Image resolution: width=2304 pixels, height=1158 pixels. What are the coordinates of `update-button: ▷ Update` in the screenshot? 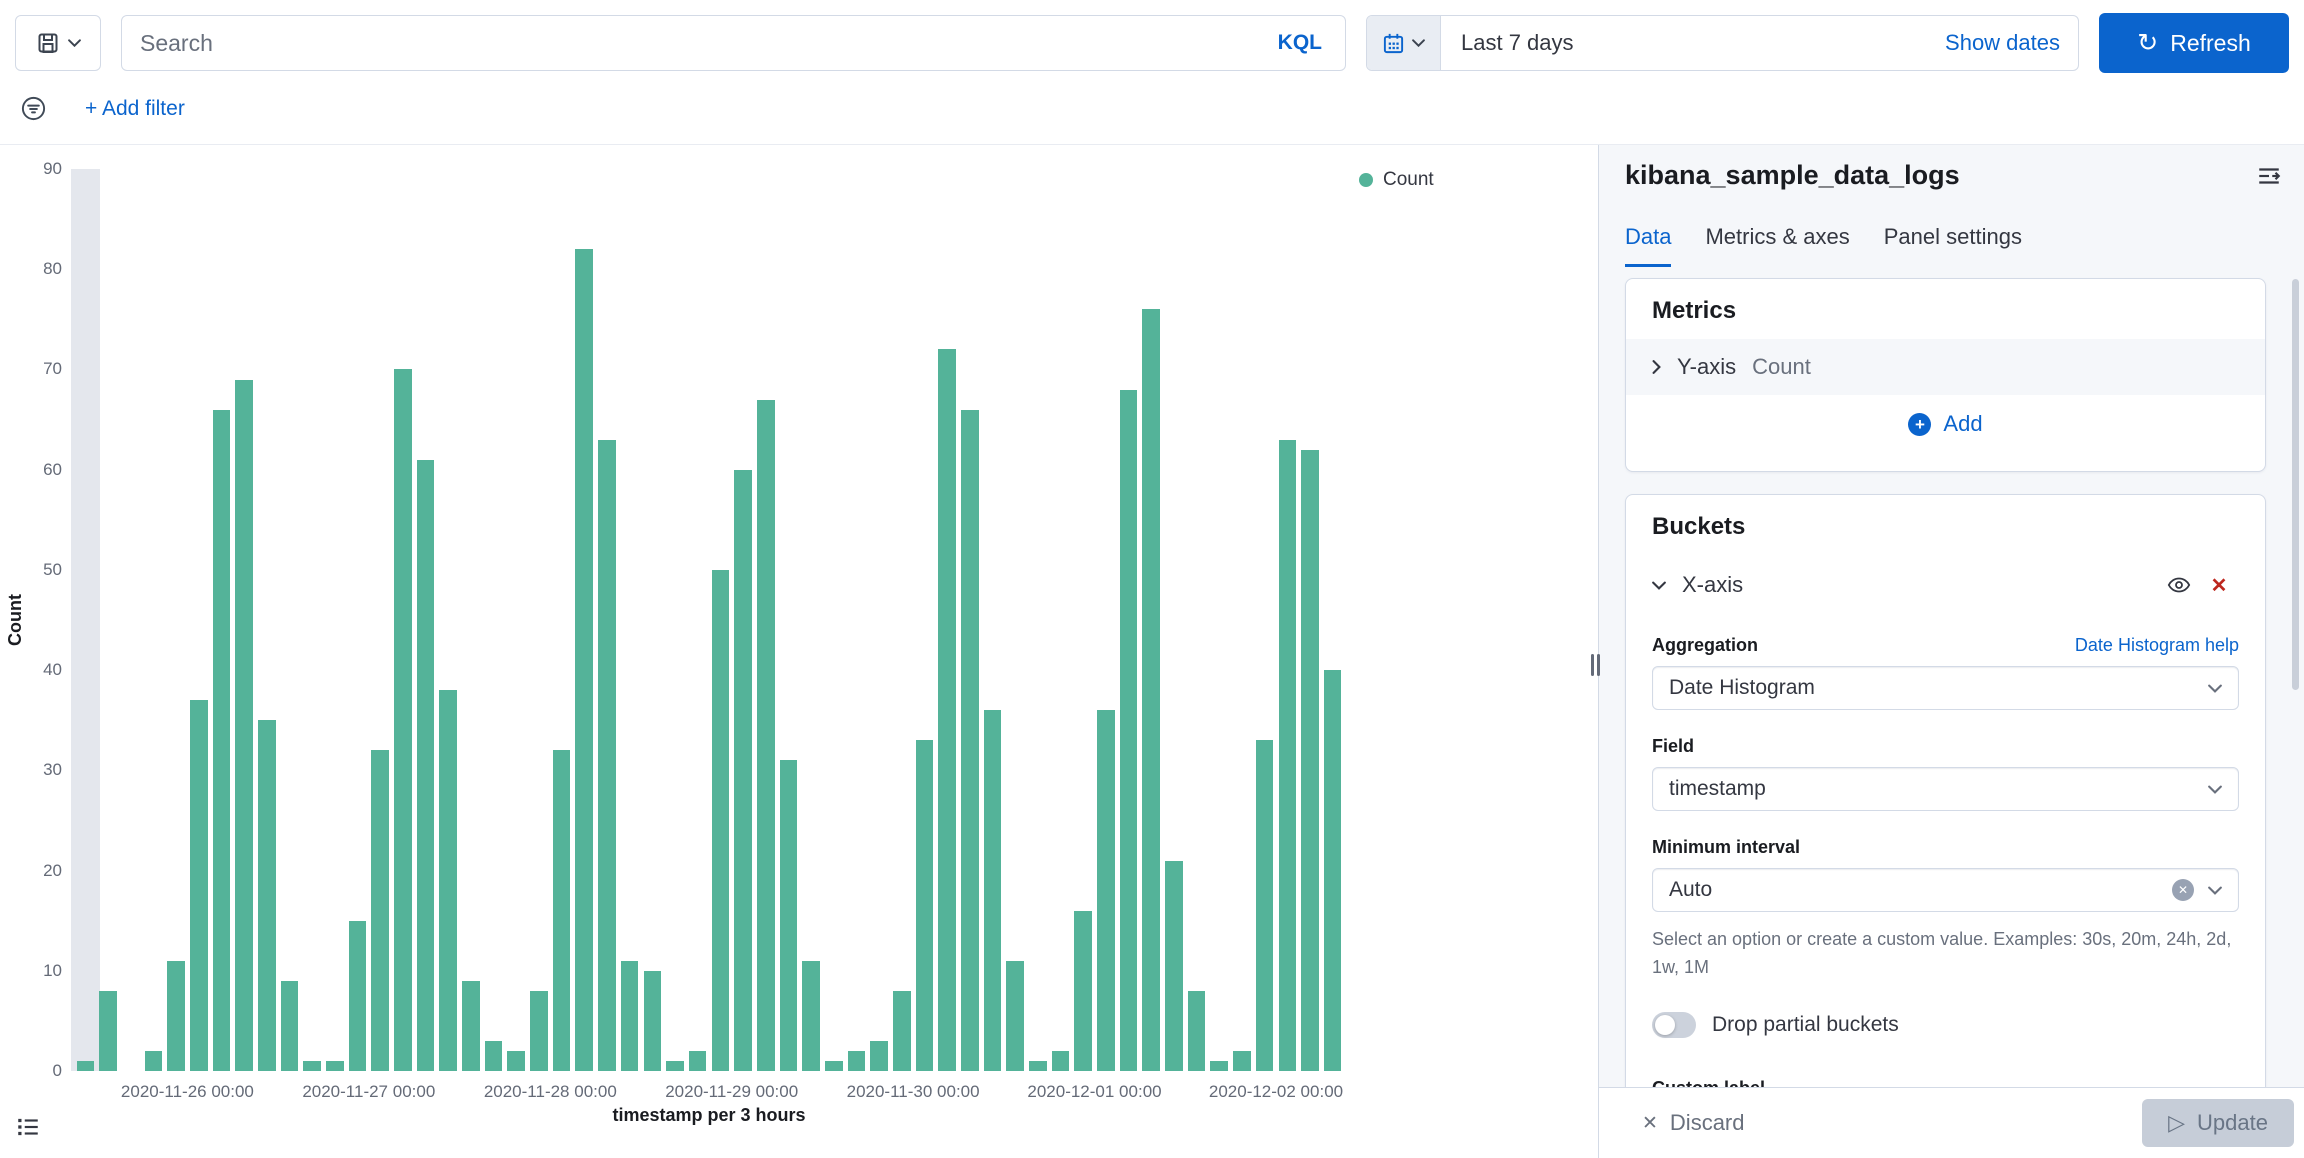 It's located at (2218, 1123).